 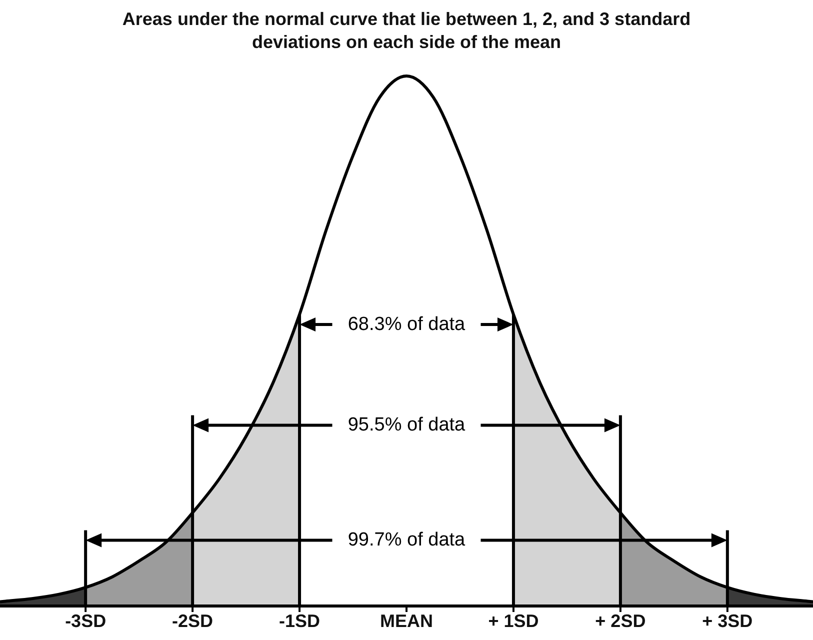 I want to click on chart-title: Areas under the normal curve that lie between 1, 2, and 3 standard deviations on each side of the mean, so click(x=406, y=31).